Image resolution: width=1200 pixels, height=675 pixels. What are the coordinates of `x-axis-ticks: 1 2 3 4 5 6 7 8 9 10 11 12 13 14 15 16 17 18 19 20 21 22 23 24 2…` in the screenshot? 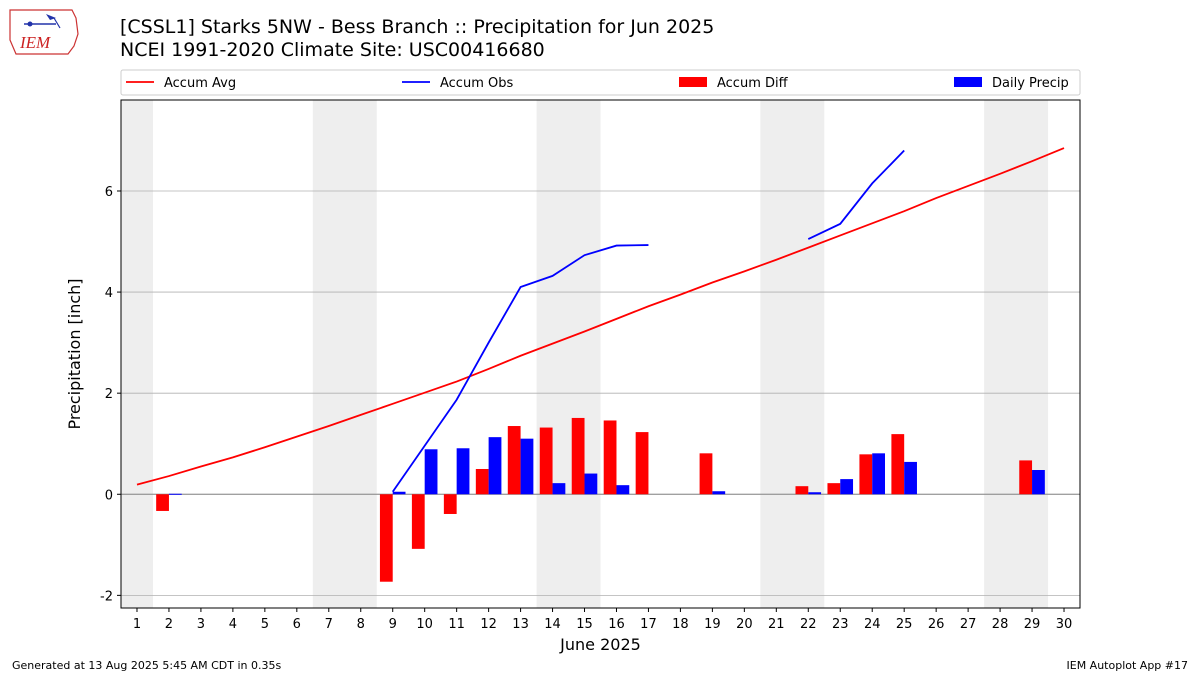 It's located at (602, 620).